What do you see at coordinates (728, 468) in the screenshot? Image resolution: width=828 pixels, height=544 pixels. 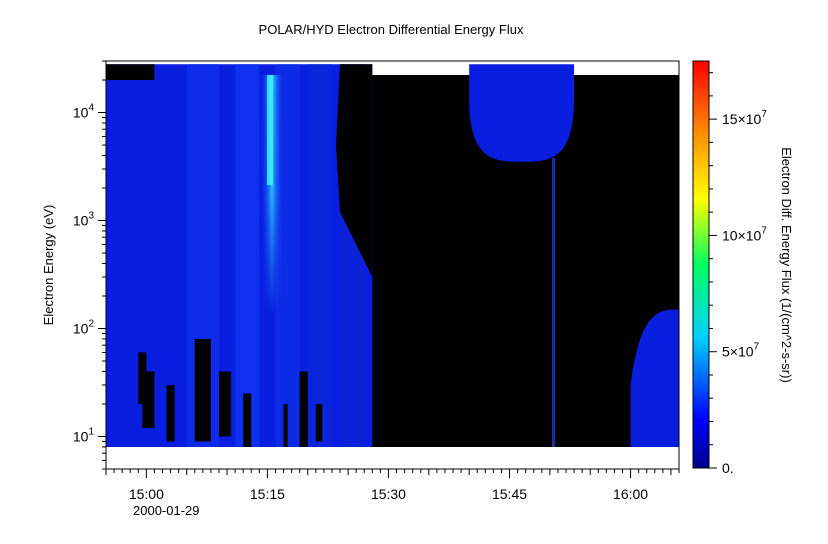 I see `colorbar-tick-label: 0.` at bounding box center [728, 468].